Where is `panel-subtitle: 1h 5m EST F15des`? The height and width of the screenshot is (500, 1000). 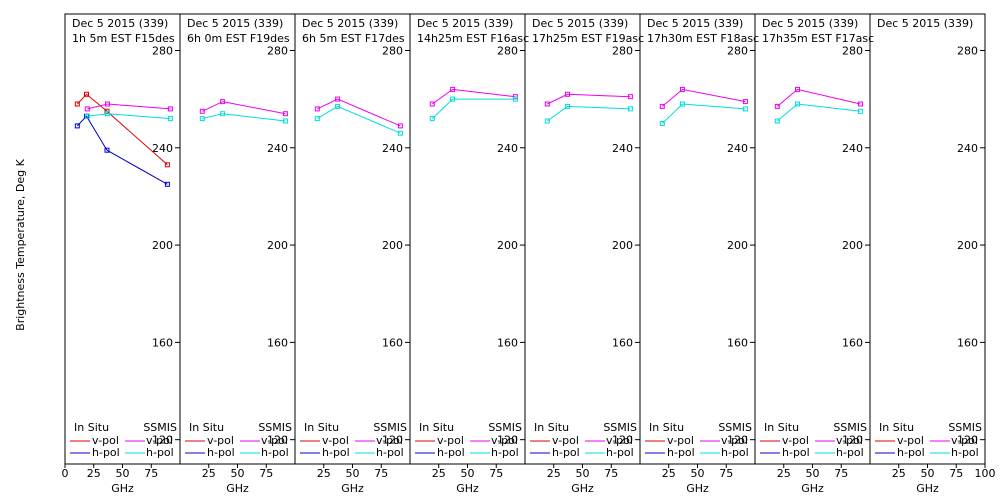
panel-subtitle: 1h 5m EST F15des is located at coordinates (123, 38).